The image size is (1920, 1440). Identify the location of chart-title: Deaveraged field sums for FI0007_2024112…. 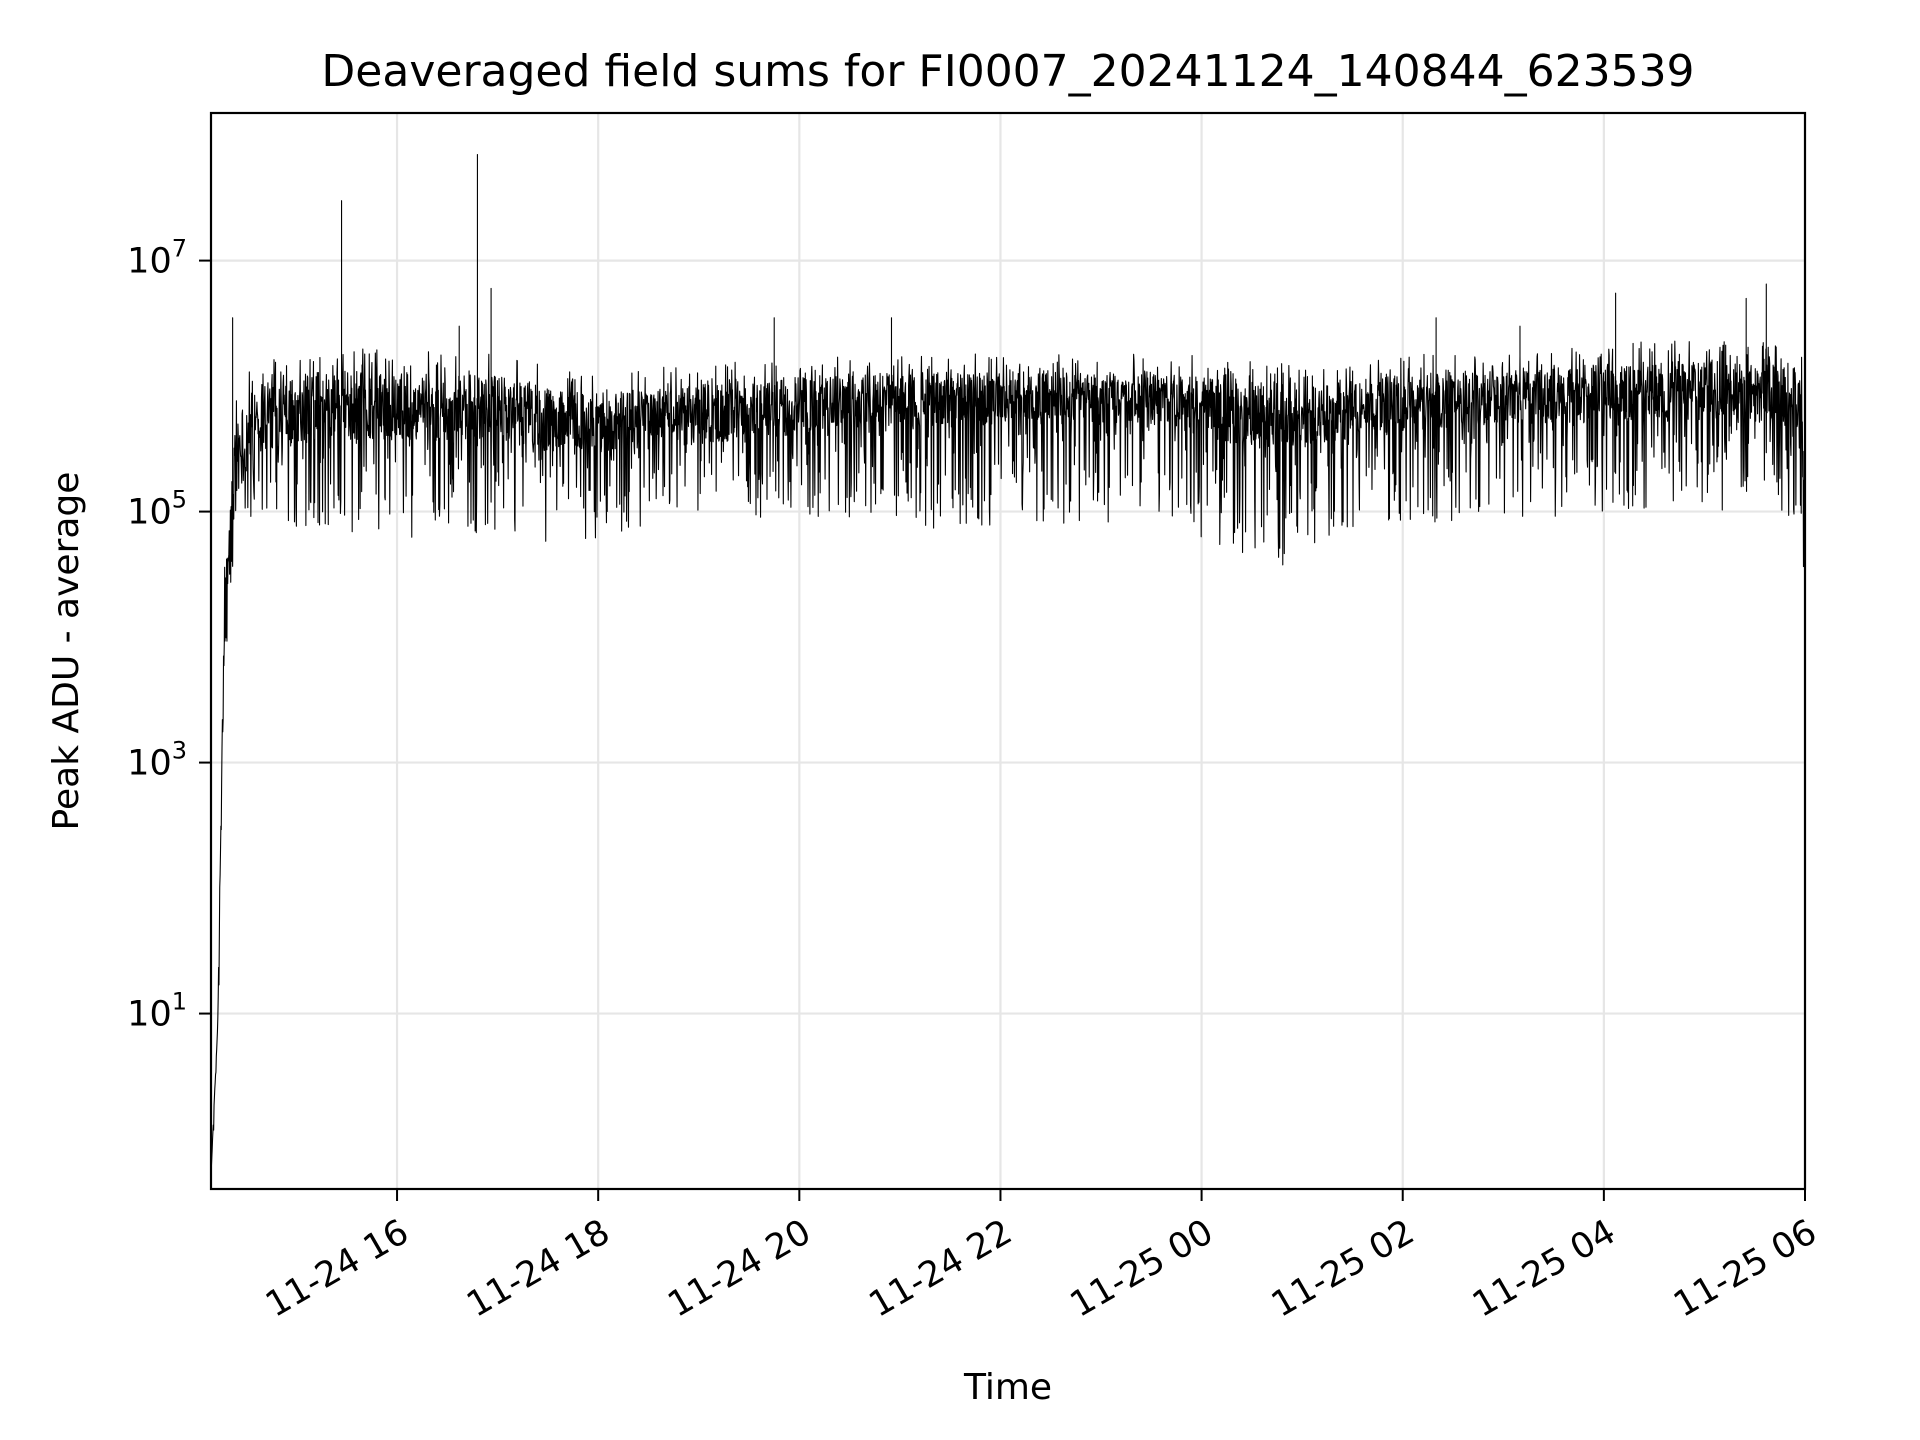
(1007, 71).